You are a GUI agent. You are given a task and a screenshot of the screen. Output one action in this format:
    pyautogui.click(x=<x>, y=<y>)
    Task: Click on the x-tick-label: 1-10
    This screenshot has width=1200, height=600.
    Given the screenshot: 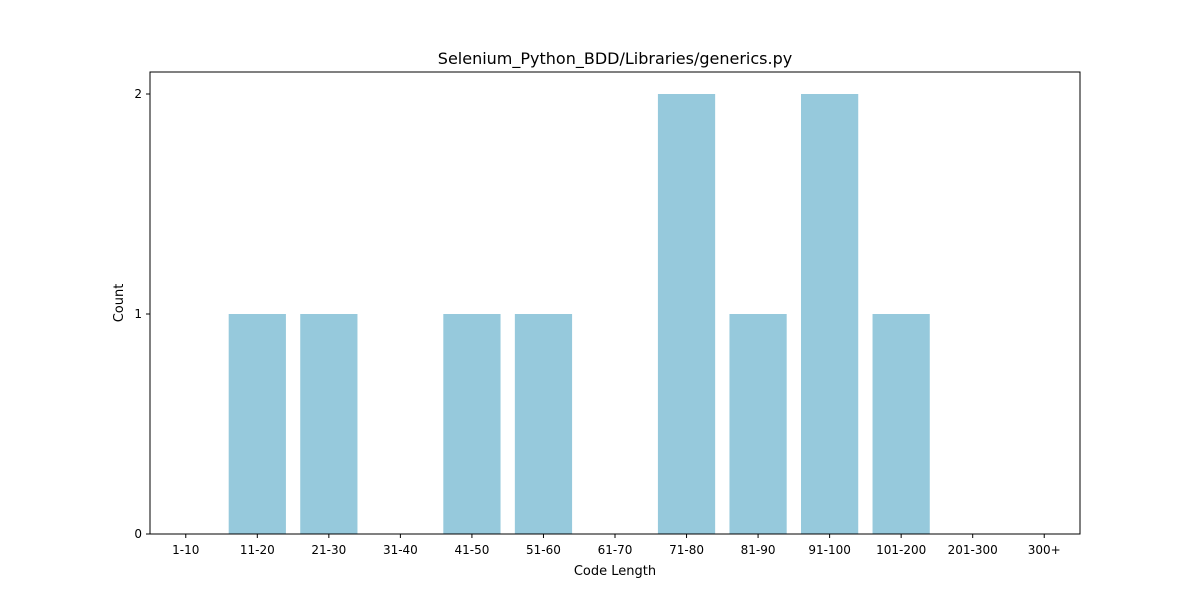 What is the action you would take?
    pyautogui.click(x=185, y=550)
    